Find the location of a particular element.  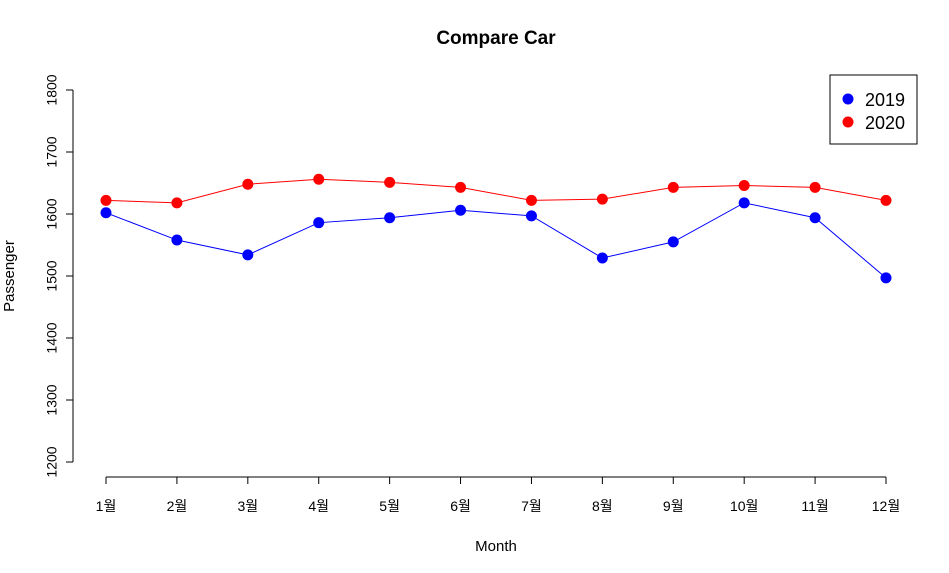

y-axis: 1200 1300 1400 1500 1600 1700 1800 is located at coordinates (59, 276).